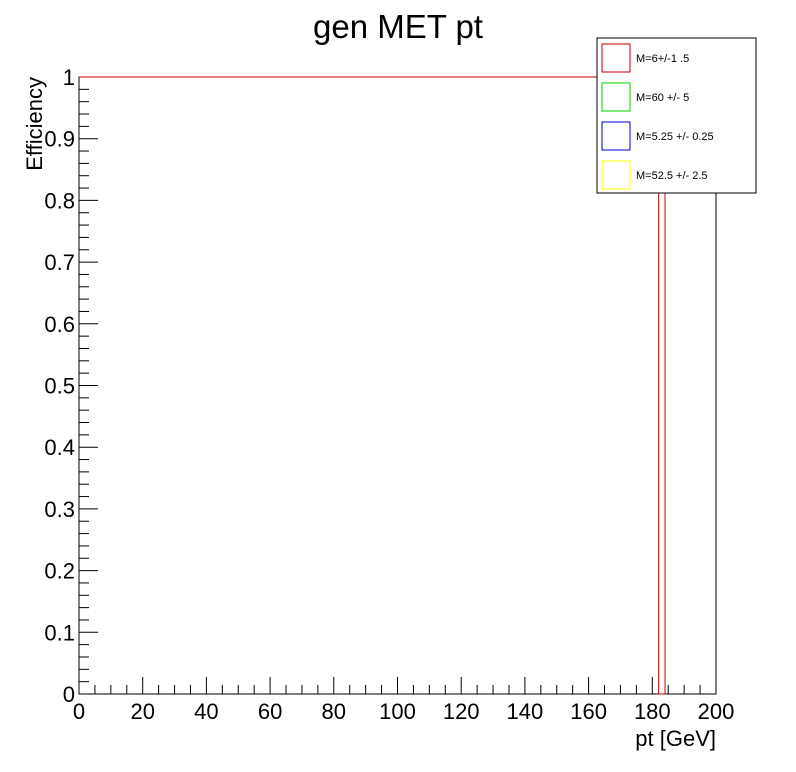  What do you see at coordinates (59, 200) in the screenshot?
I see `y-tick-label: 0.8` at bounding box center [59, 200].